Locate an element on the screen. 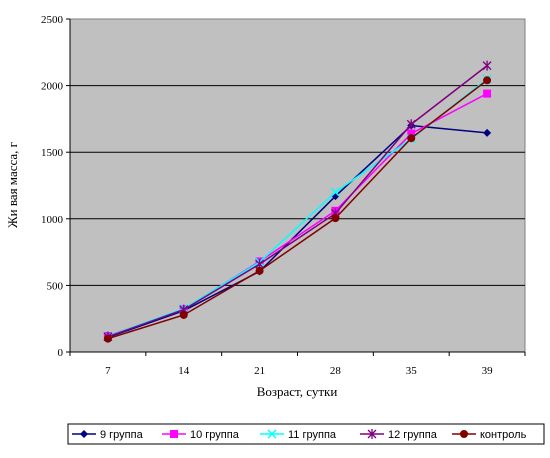 This screenshot has height=458, width=550. x-tick-label: 21 is located at coordinates (259, 371).